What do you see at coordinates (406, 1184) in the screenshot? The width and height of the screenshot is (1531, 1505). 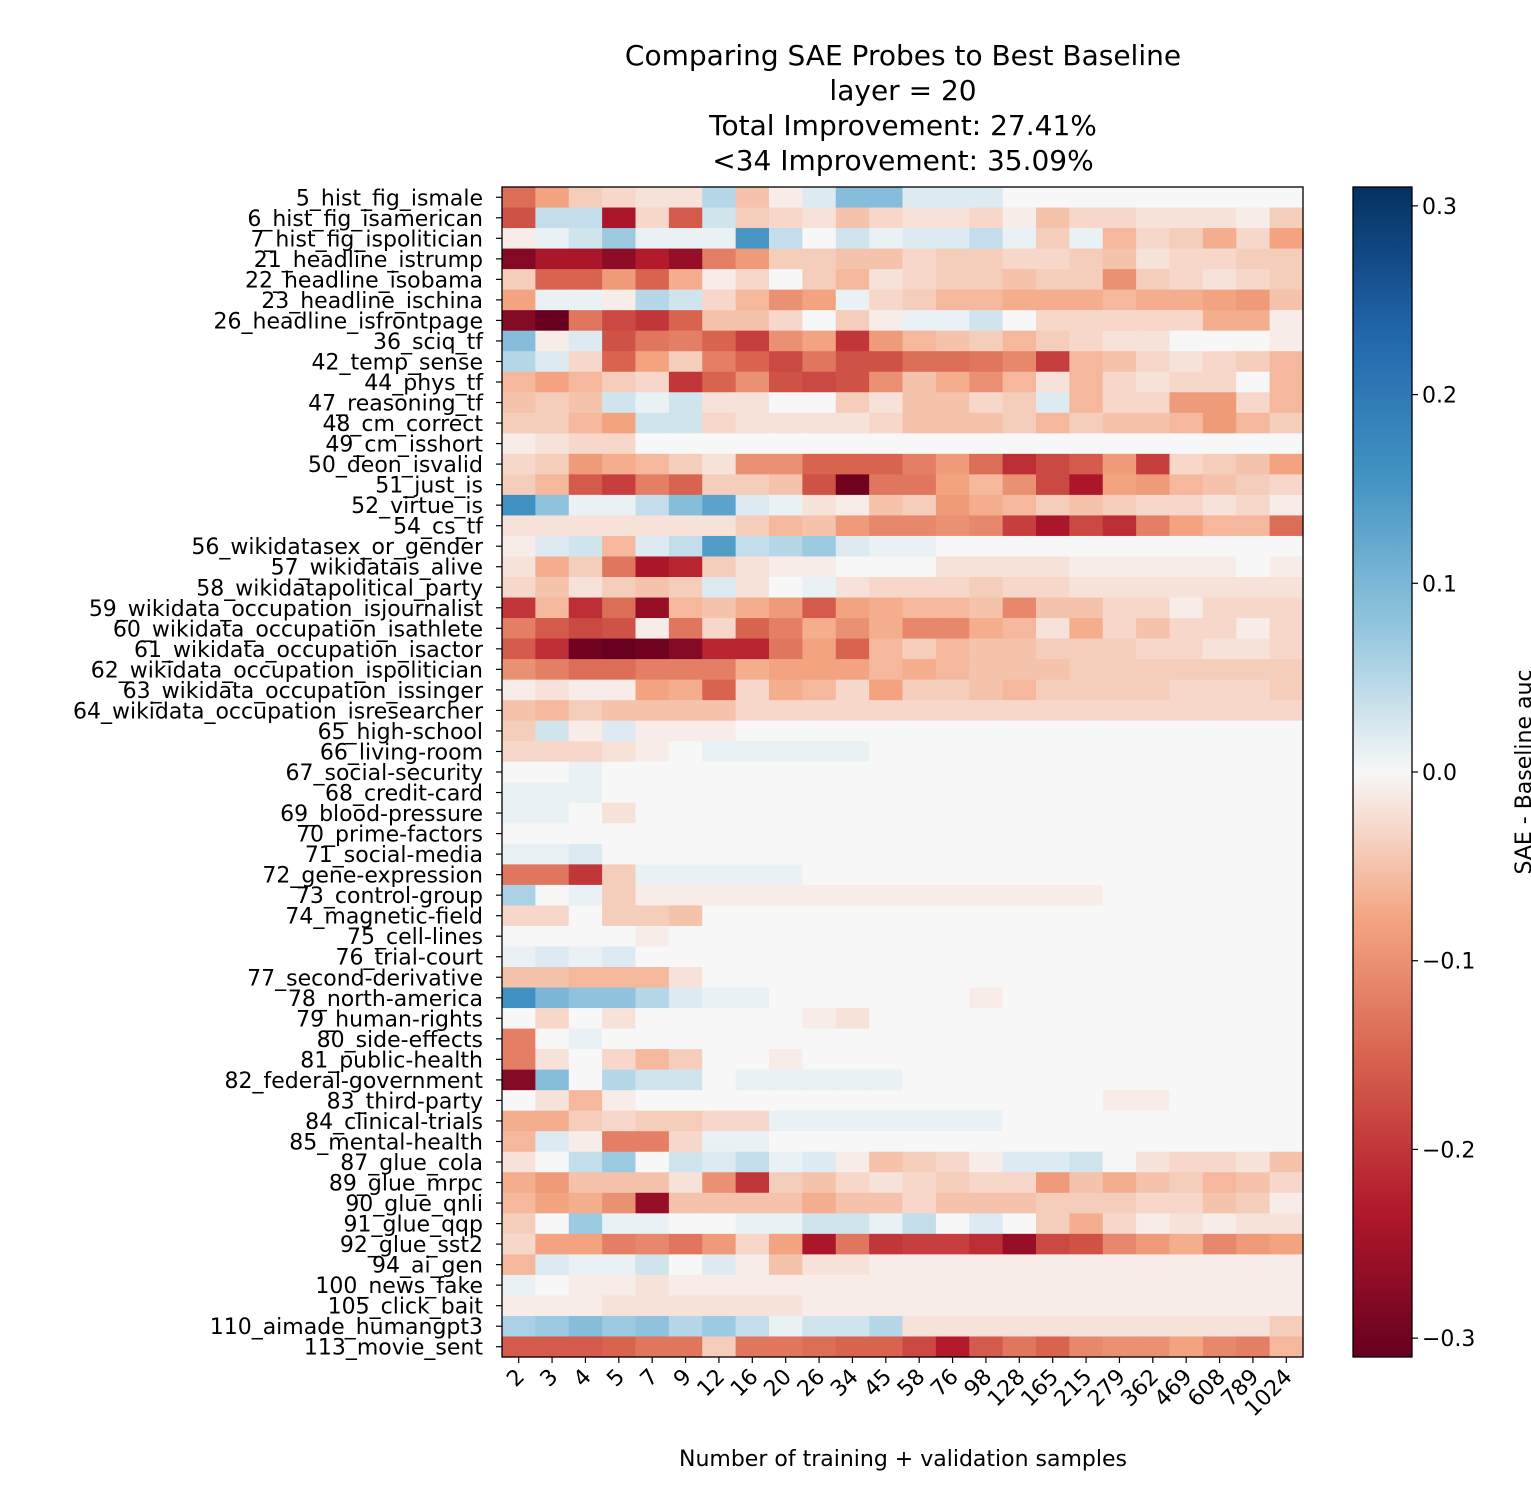 I see `y-tick-label: 89_glue_mrpc` at bounding box center [406, 1184].